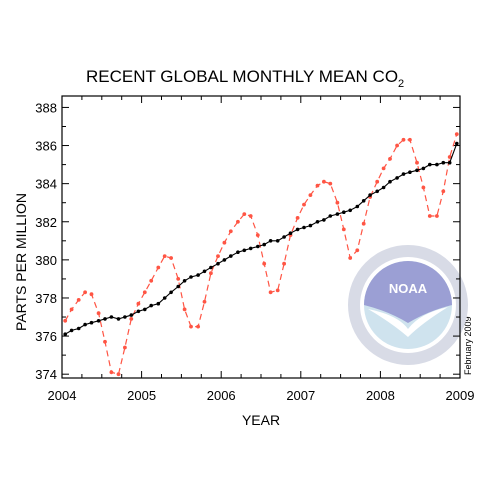 The height and width of the screenshot is (480, 480). Describe the element at coordinates (46, 222) in the screenshot. I see `y-tick-label: 382` at that location.